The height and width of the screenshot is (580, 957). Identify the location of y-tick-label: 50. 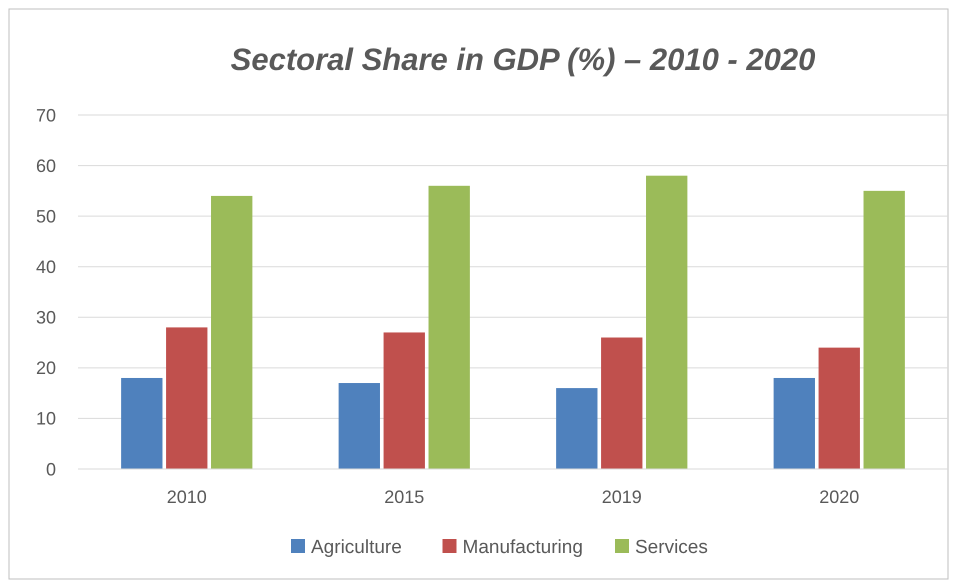
(46, 216).